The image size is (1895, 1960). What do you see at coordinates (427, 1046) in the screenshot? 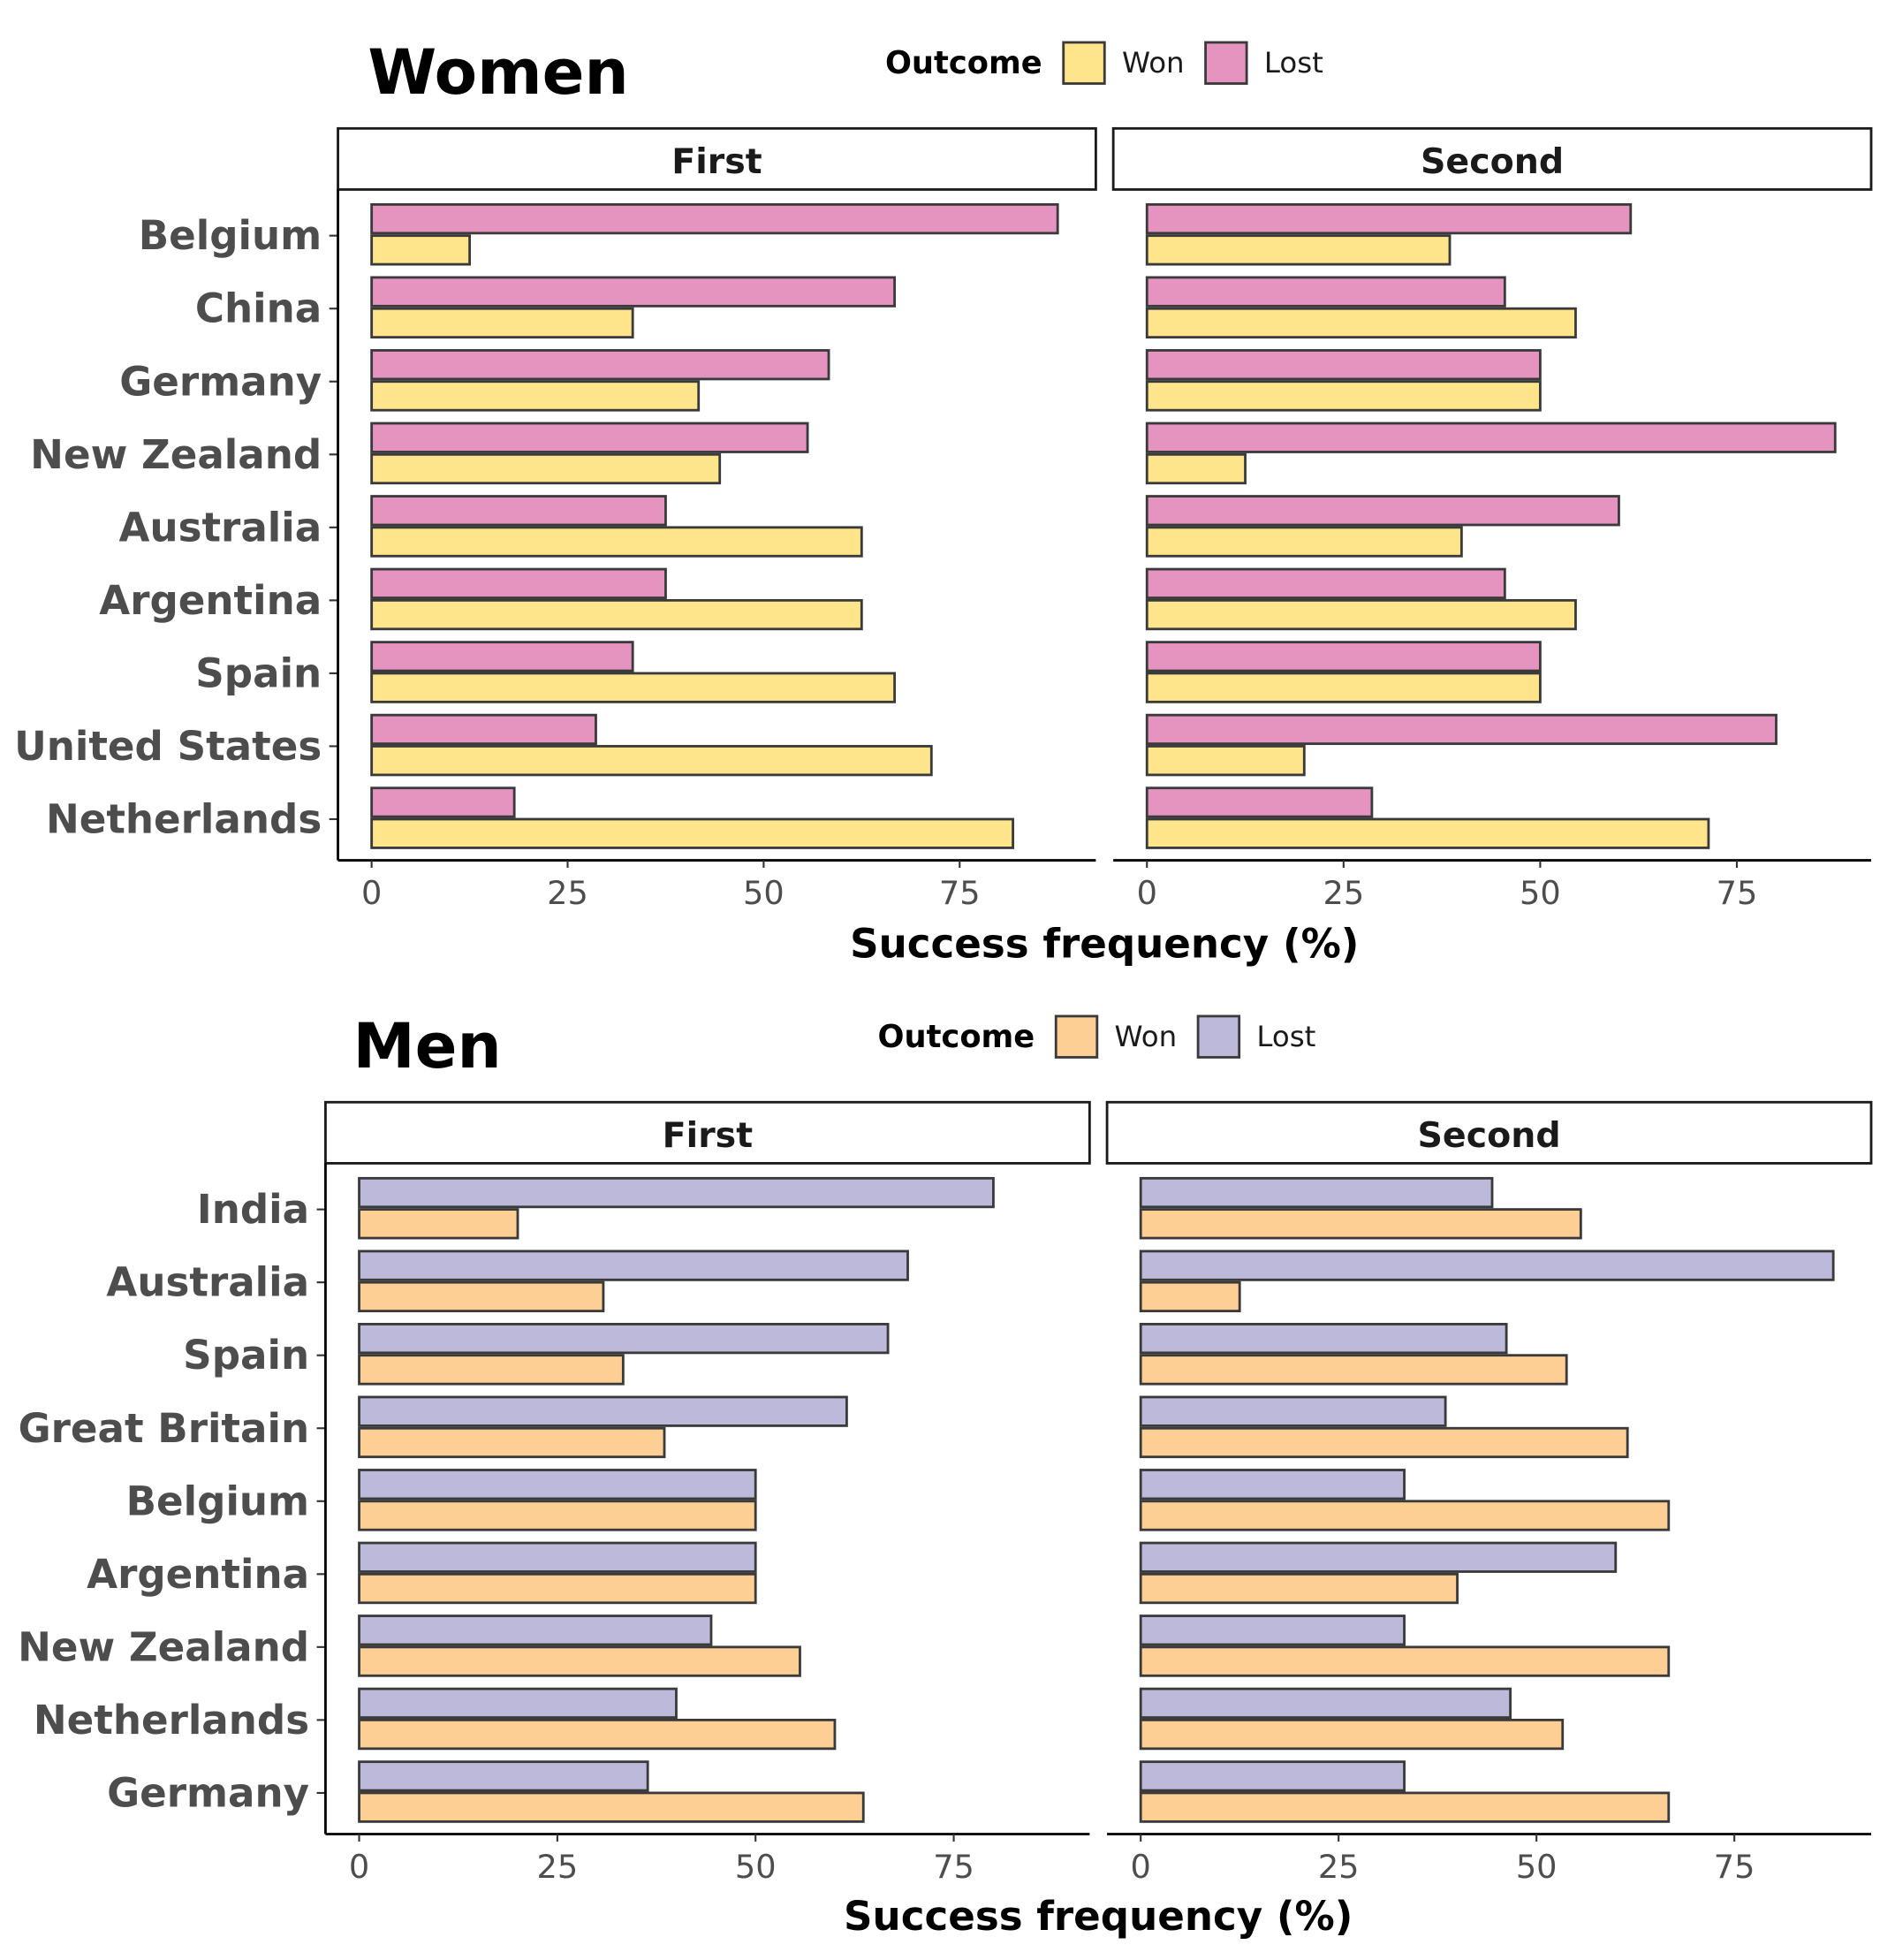
I see `chart-title: Men` at bounding box center [427, 1046].